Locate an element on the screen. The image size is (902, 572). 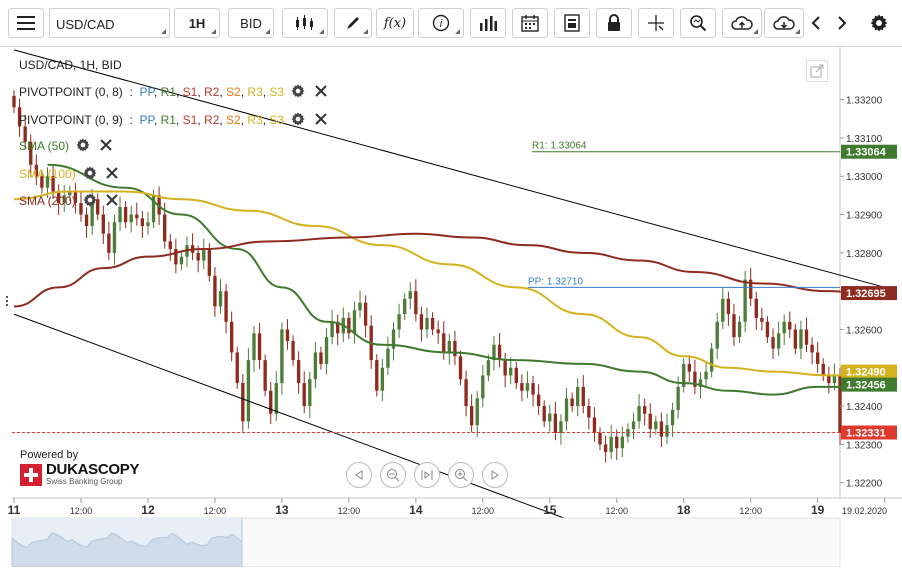
price-badge-label: 1.33064 is located at coordinates (866, 153).